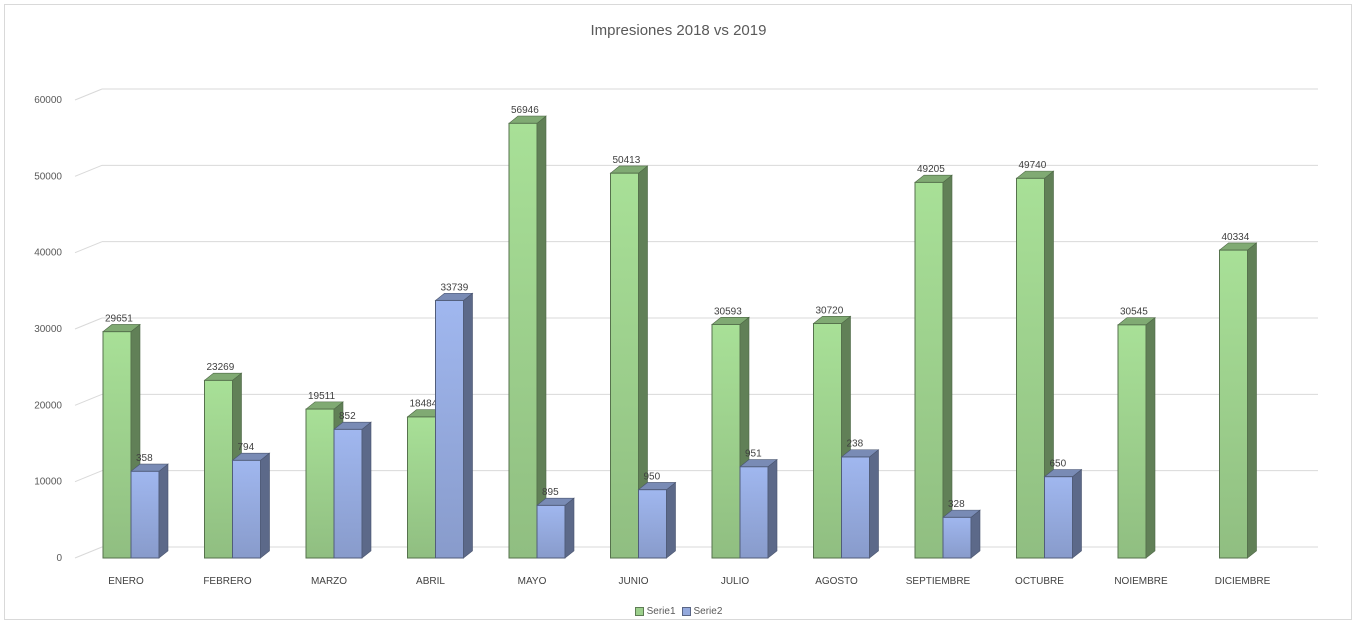 Image resolution: width=1357 pixels, height=624 pixels. What do you see at coordinates (1236, 237) in the screenshot?
I see `data-label: 40334` at bounding box center [1236, 237].